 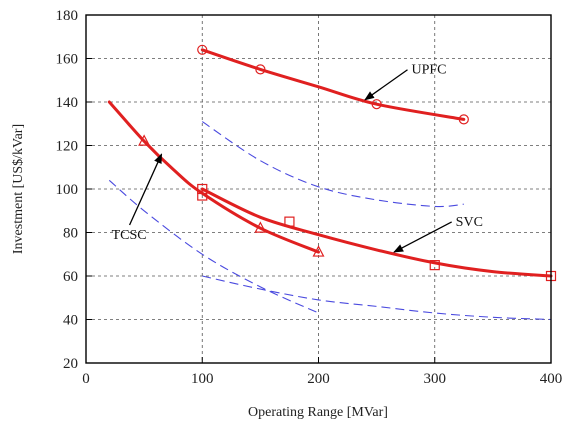 What do you see at coordinates (70, 277) in the screenshot?
I see `y-tick-label: 60` at bounding box center [70, 277].